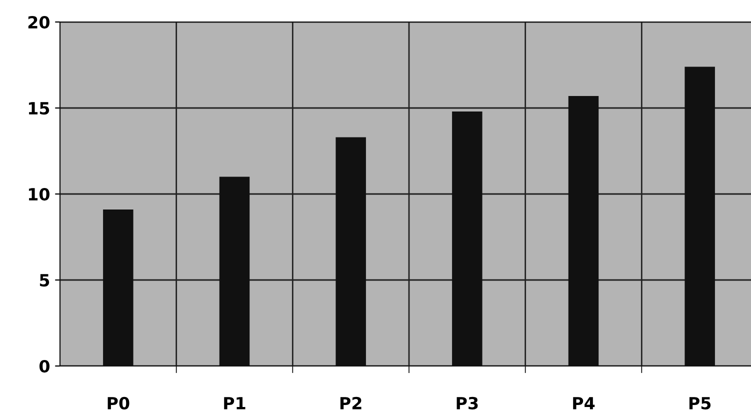  Describe the element at coordinates (235, 403) in the screenshot. I see `x-tick-label: P1` at that location.